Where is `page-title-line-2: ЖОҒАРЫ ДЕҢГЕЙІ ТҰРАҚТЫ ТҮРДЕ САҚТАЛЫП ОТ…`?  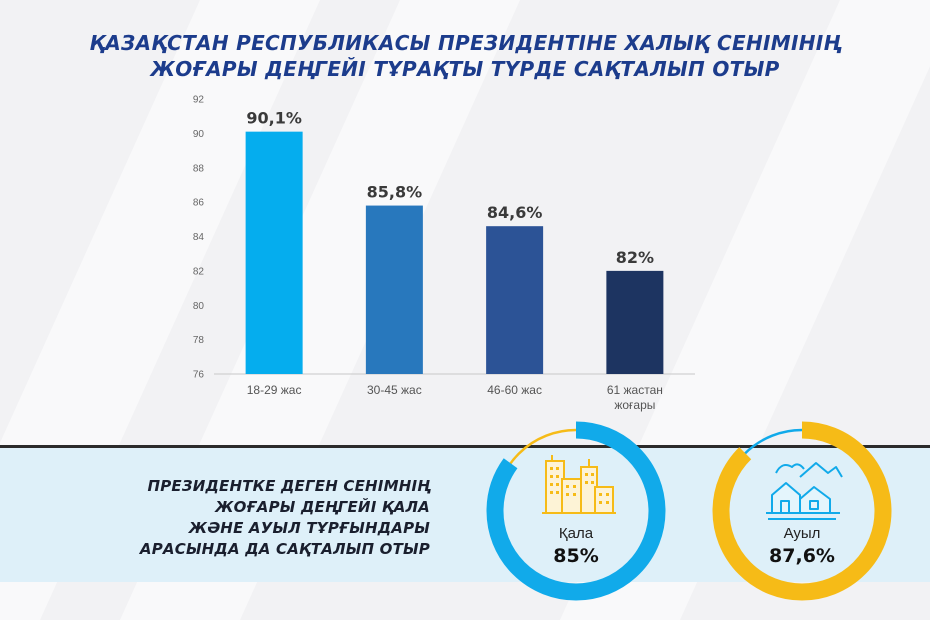
page-title-line-2: ЖОҒАРЫ ДЕҢГЕЙІ ТҰРАҚТЫ ТҮРДЕ САҚТАЛЫП ОТ… is located at coordinates (465, 69).